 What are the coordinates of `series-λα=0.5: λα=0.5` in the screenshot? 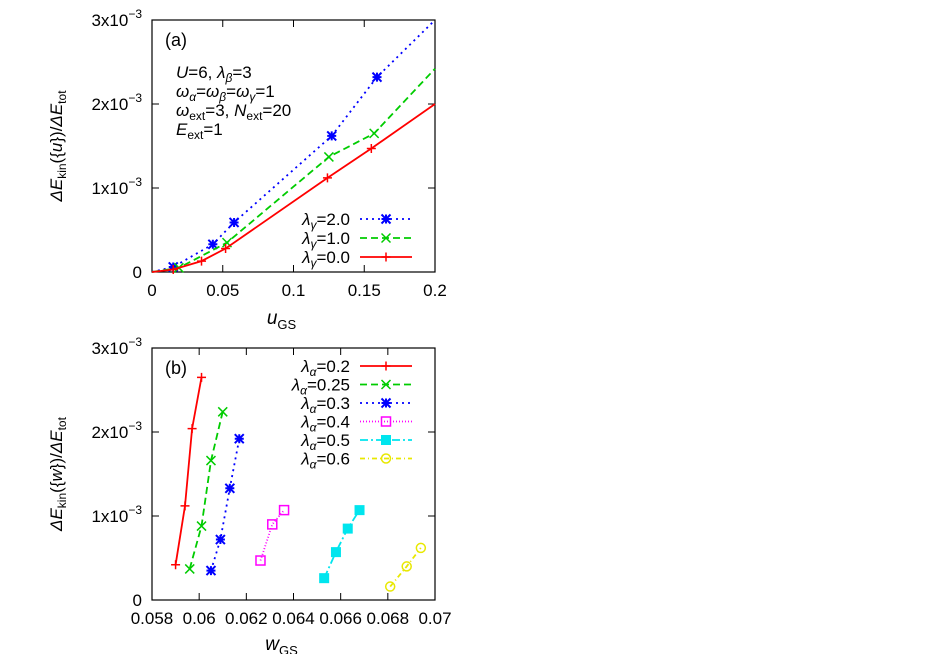 It's located at (356, 507).